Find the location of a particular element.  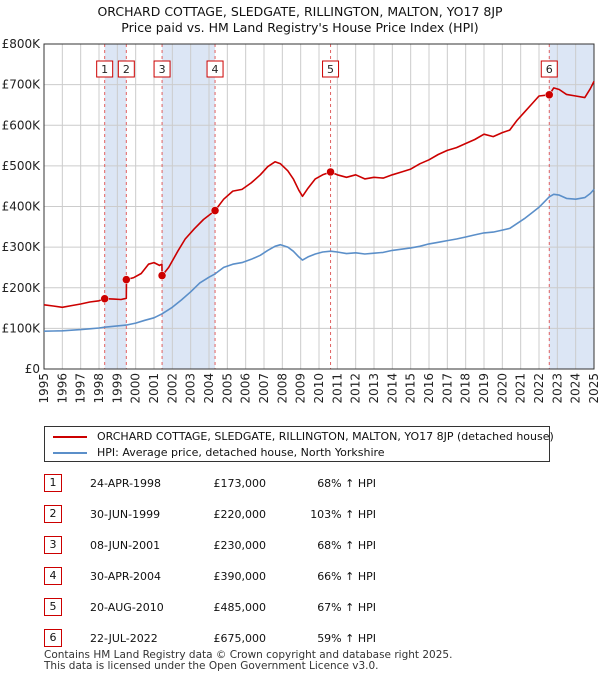

row-hpi-change: 66% ↑ HPI is located at coordinates (346, 576).